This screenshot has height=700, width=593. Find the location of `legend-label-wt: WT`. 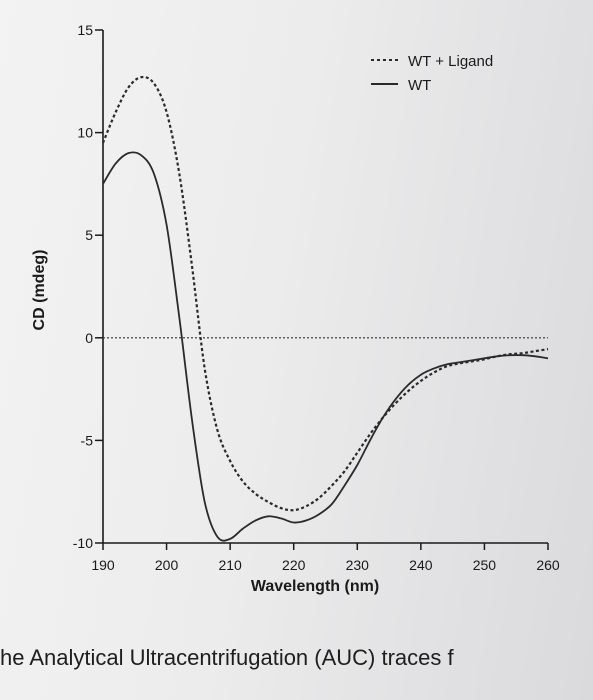

legend-label-wt: WT is located at coordinates (419, 85).